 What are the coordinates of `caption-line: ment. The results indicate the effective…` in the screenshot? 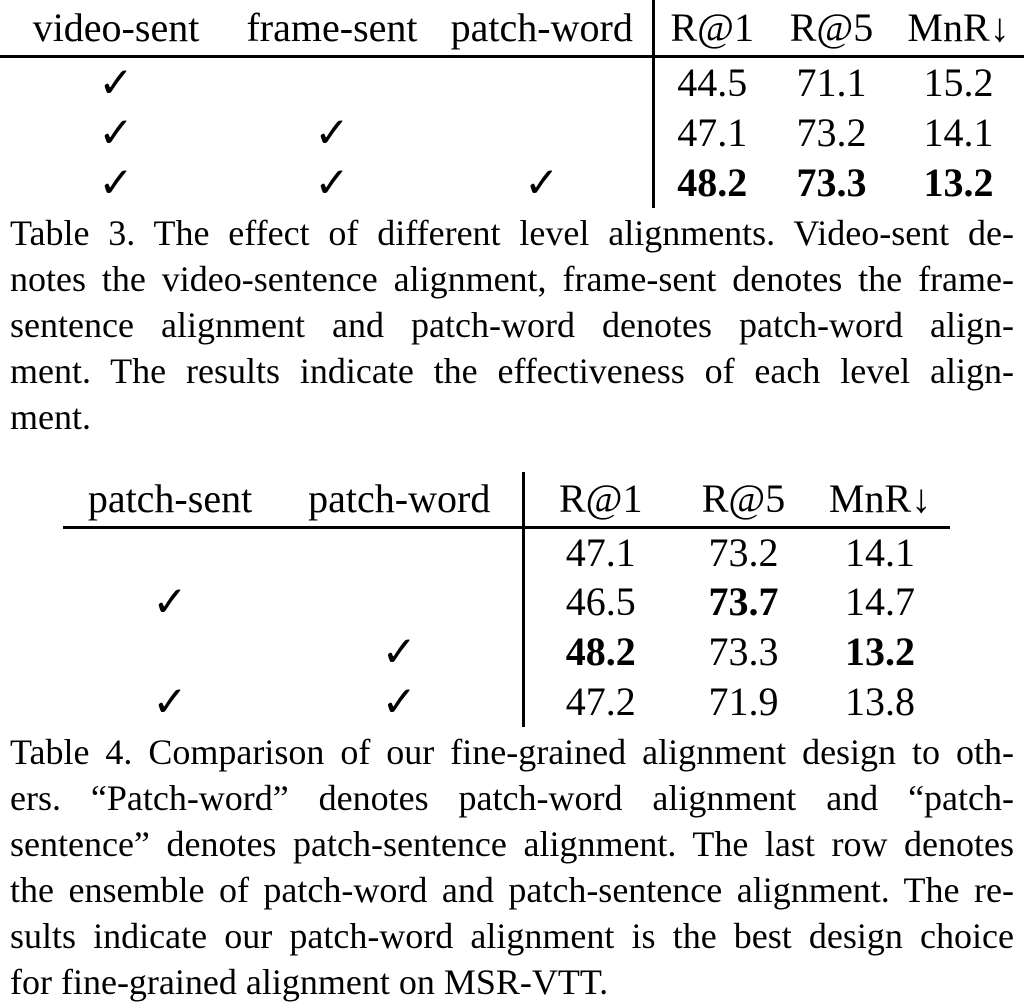 It's located at (512, 370).